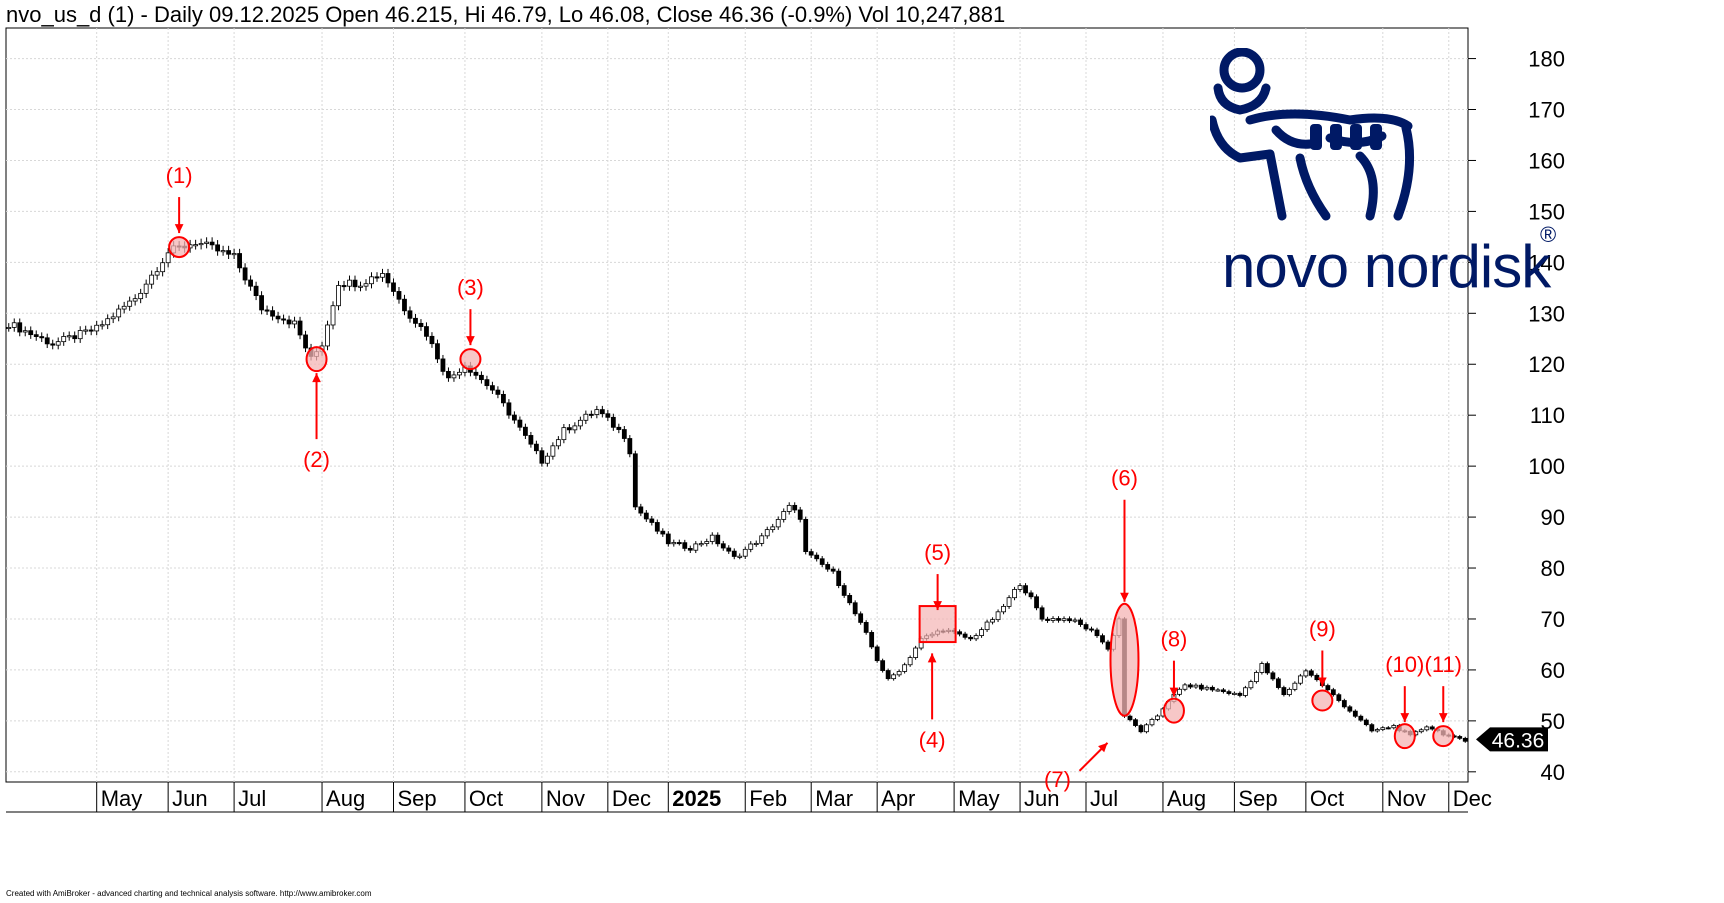 The width and height of the screenshot is (1724, 903). I want to click on logo-wordmark: novo nordisk, so click(1386, 266).